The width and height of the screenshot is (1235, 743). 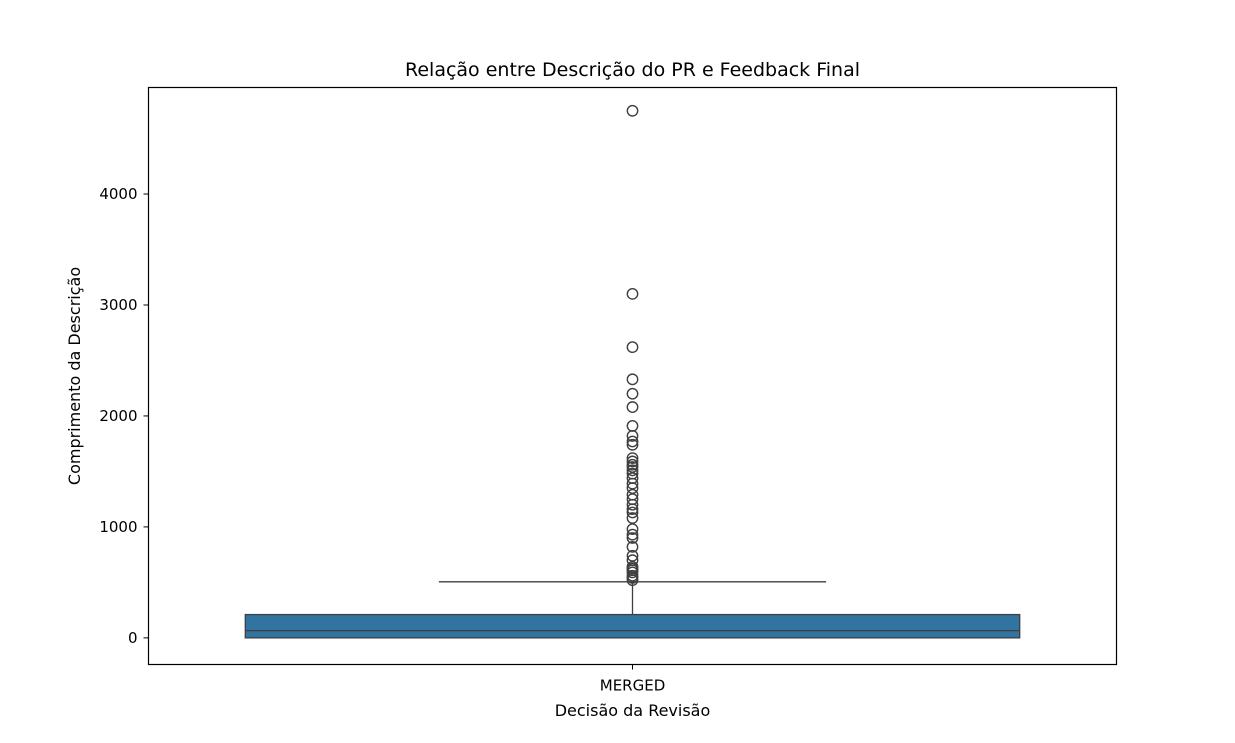 What do you see at coordinates (133, 638) in the screenshot?
I see `y-tick-label: 0` at bounding box center [133, 638].